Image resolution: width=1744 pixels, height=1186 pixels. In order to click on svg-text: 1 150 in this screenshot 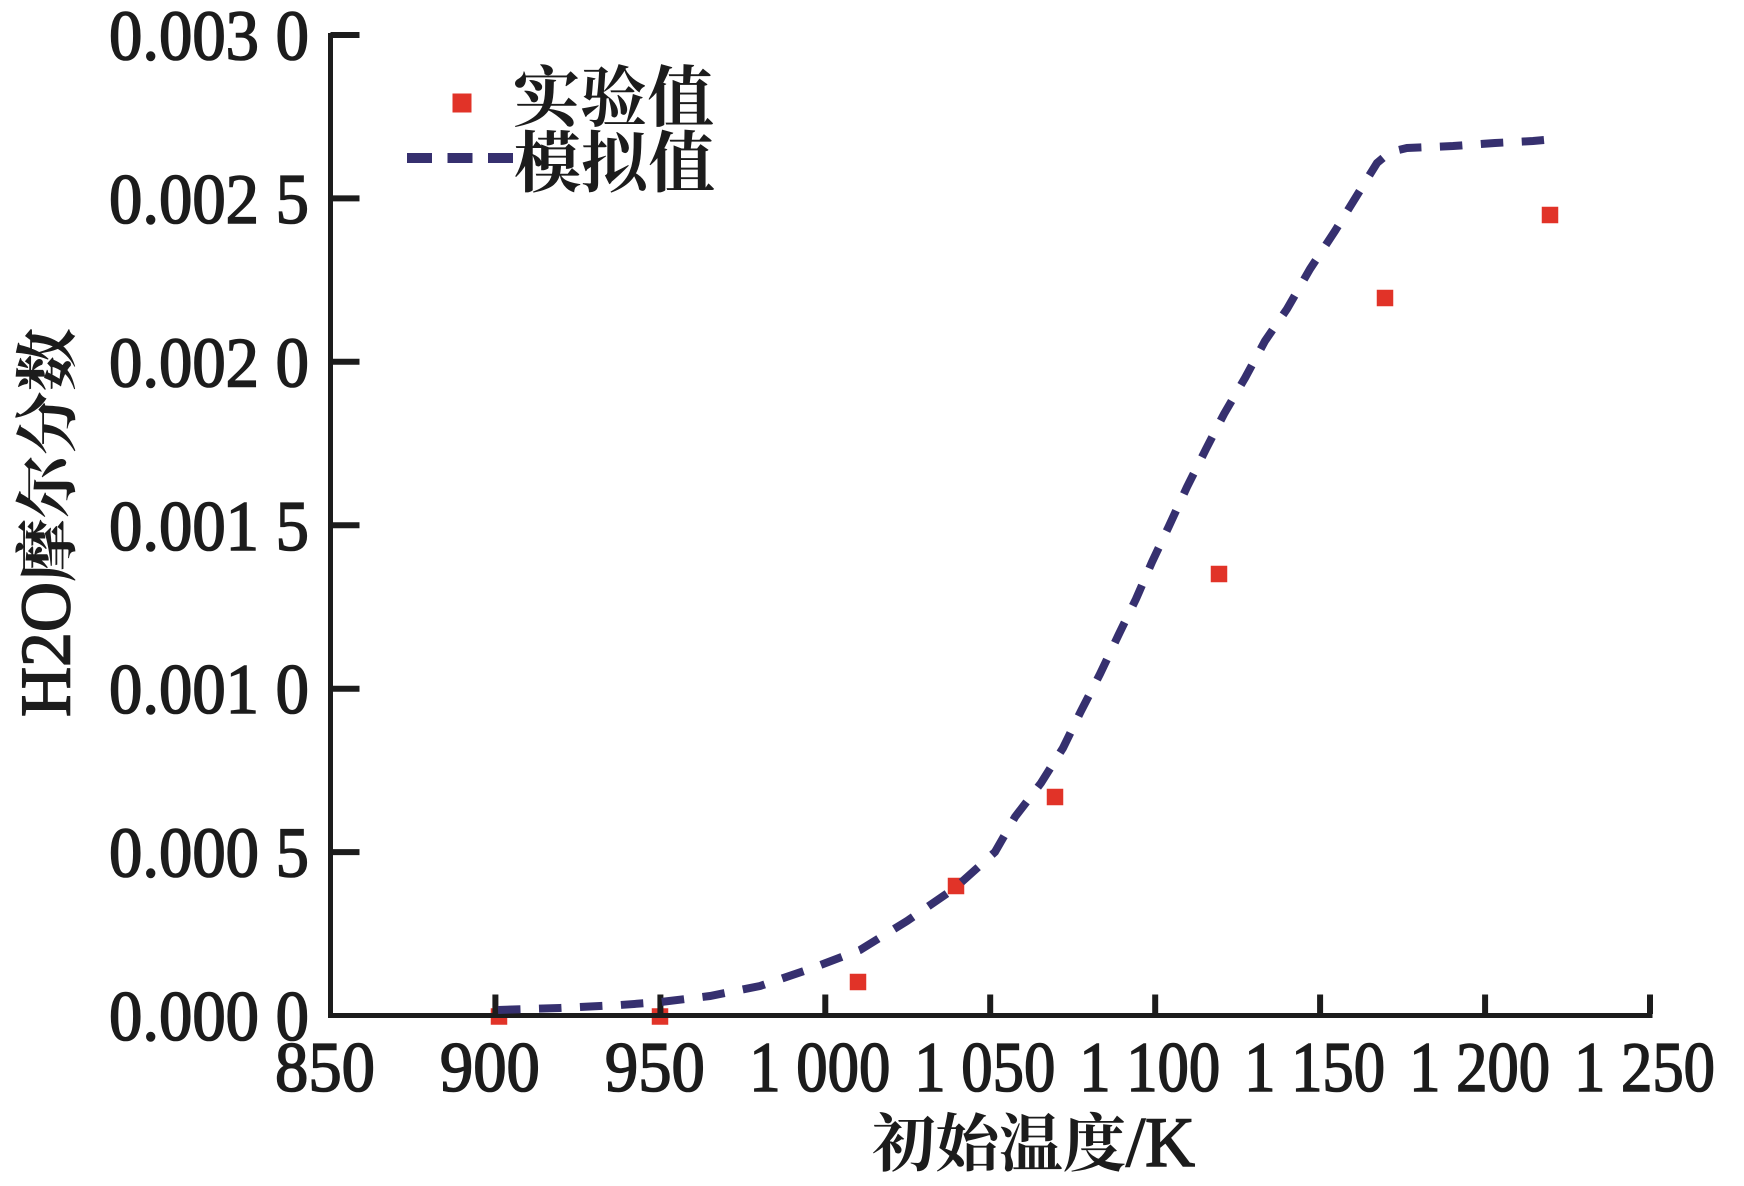, I will do `click(1314, 1068)`.